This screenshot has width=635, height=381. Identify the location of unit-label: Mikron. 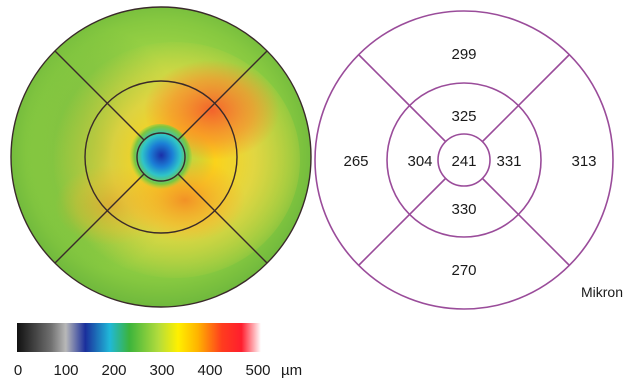
(602, 292).